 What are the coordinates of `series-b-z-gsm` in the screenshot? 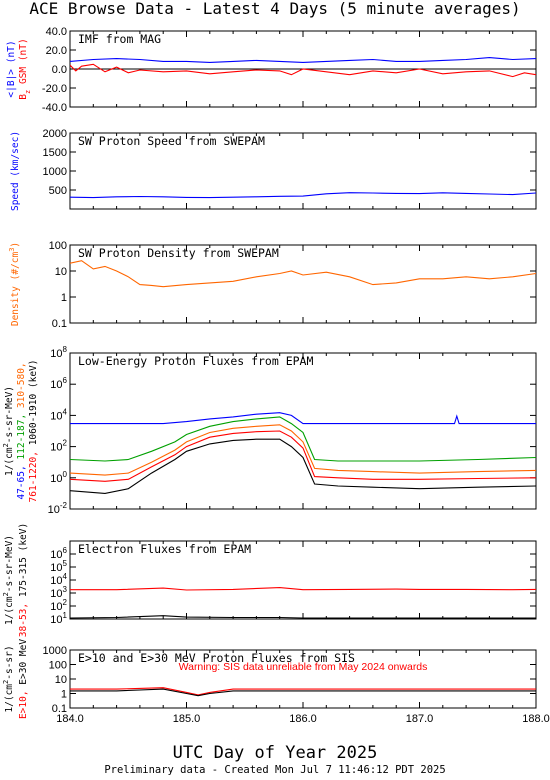 It's located at (303, 70).